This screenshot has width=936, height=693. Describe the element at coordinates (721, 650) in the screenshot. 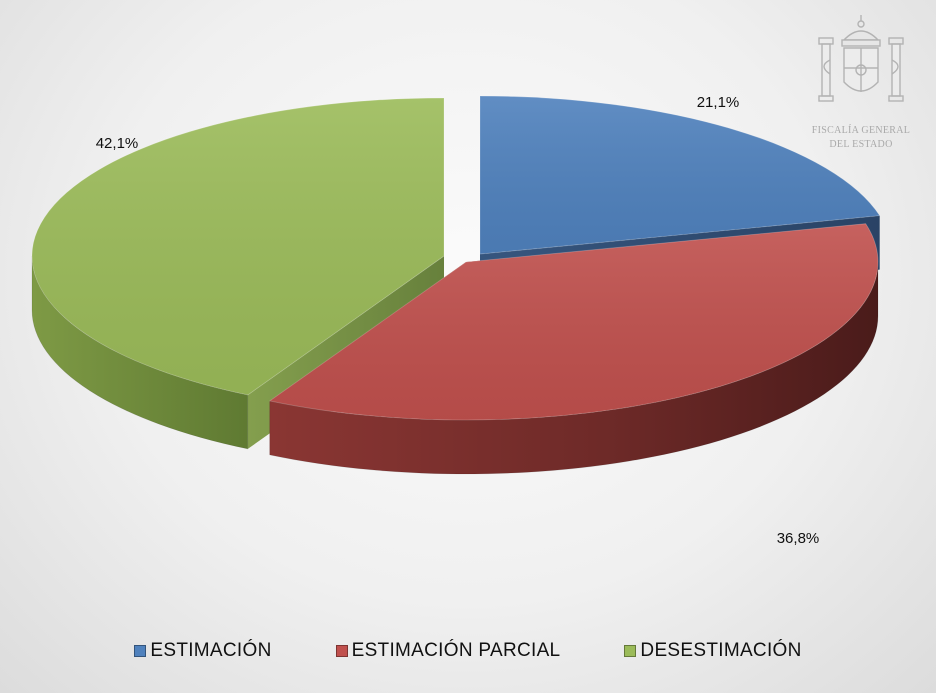

I see `legend-label-desestimacion: DESESTIMACIÓN` at that location.